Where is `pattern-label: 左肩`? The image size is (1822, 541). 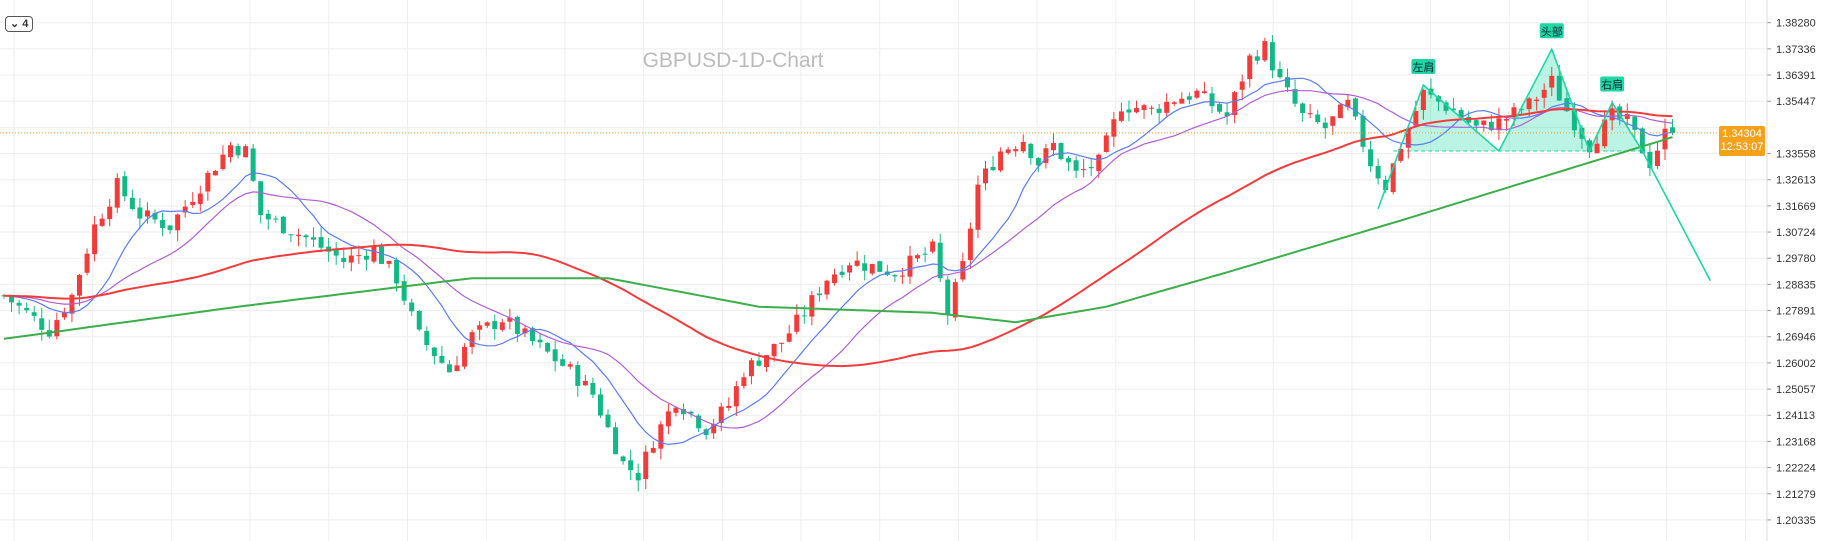
pattern-label: 左肩 is located at coordinates (1423, 67).